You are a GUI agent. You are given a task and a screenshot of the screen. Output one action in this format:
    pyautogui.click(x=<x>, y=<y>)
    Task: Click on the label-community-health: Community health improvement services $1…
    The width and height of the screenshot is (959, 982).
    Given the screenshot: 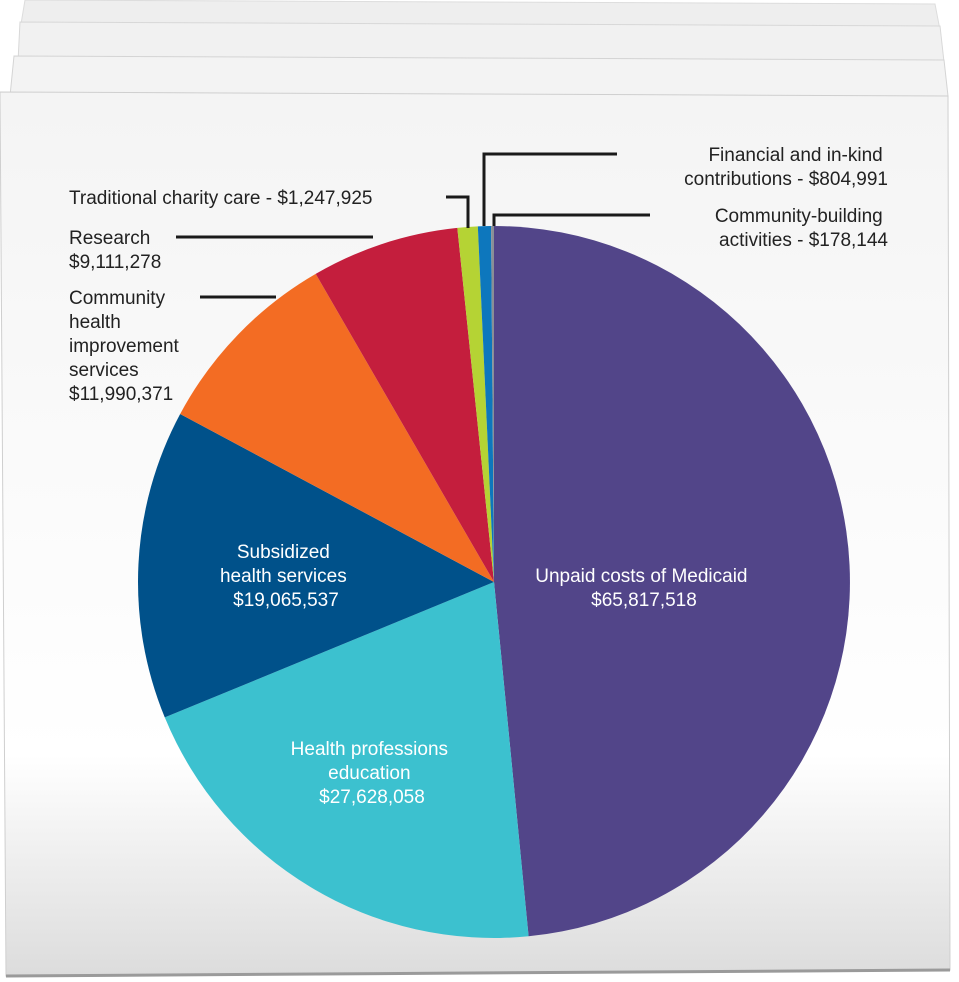 What is the action you would take?
    pyautogui.click(x=126, y=346)
    